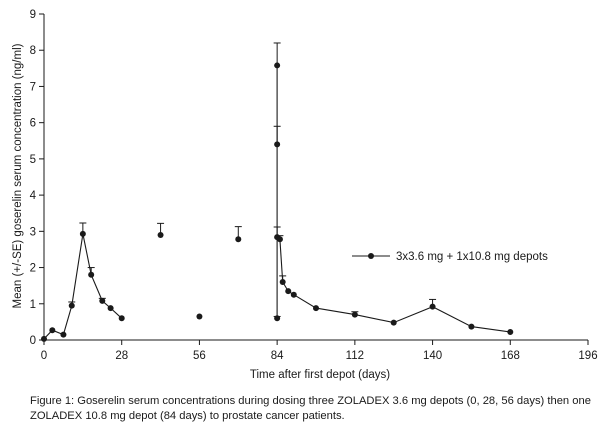  What do you see at coordinates (33, 305) in the screenshot?
I see `y-tick-label: 1` at bounding box center [33, 305].